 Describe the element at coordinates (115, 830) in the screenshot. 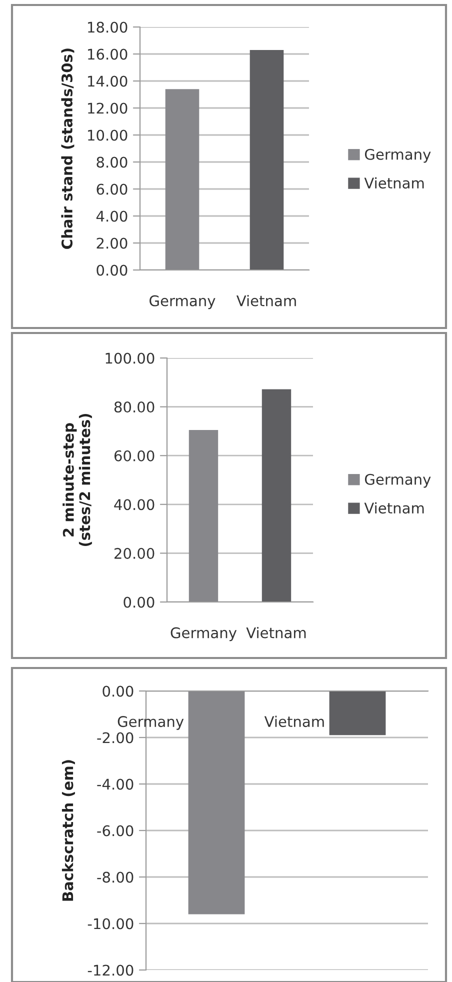

I see `y-tick-label: -6.00` at that location.